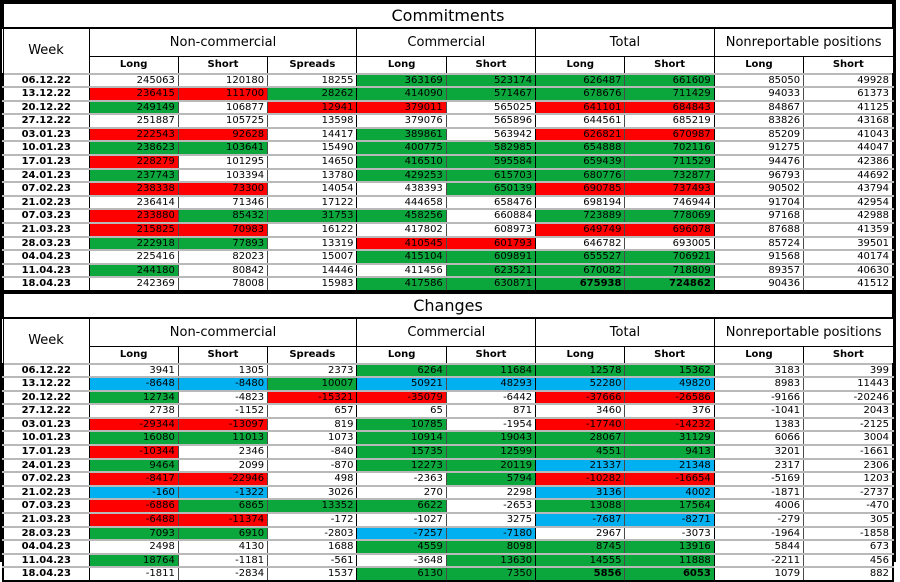 Image resolution: width=900 pixels, height=582 pixels. What do you see at coordinates (133, 560) in the screenshot?
I see `value-cell: 18764` at bounding box center [133, 560].